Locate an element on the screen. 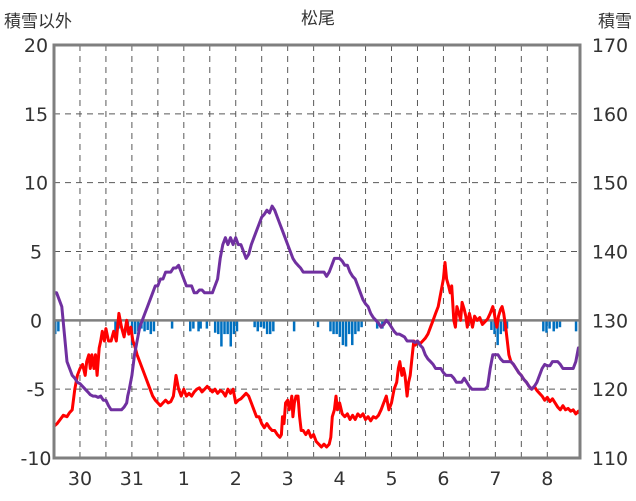 This screenshot has width=636, height=501. y-right-tick: 140 is located at coordinates (610, 253).